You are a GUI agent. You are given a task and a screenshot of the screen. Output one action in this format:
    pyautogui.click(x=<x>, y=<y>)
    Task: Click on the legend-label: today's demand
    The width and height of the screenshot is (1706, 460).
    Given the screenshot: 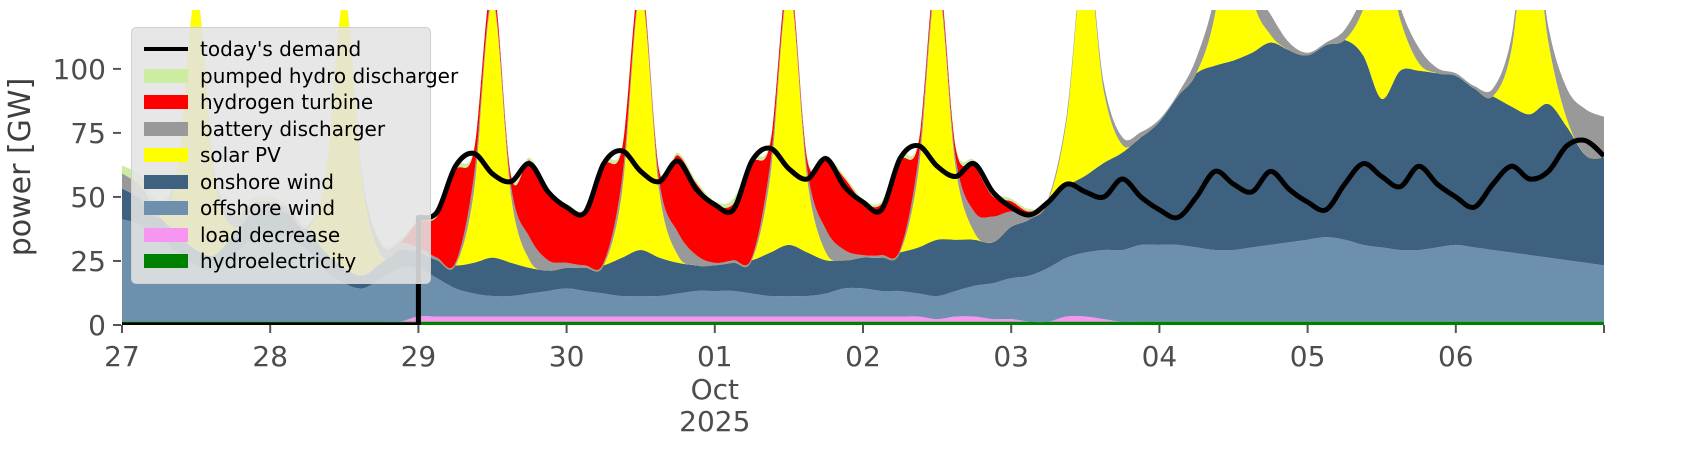 What is the action you would take?
    pyautogui.click(x=281, y=49)
    